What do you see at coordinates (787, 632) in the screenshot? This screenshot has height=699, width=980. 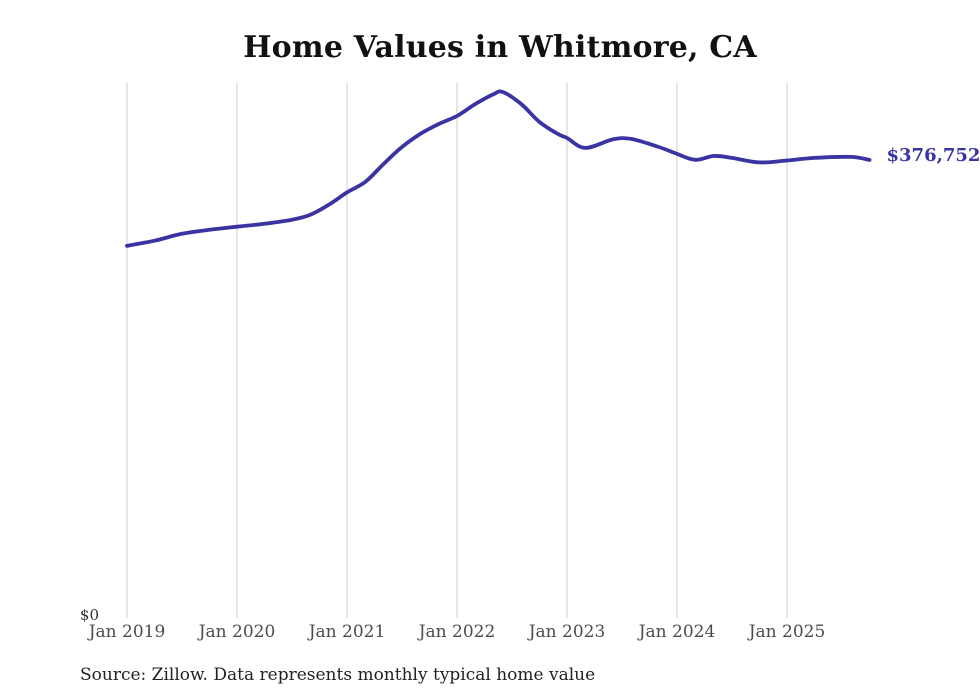 I see `x-tick-label: Jan 2025` at bounding box center [787, 632].